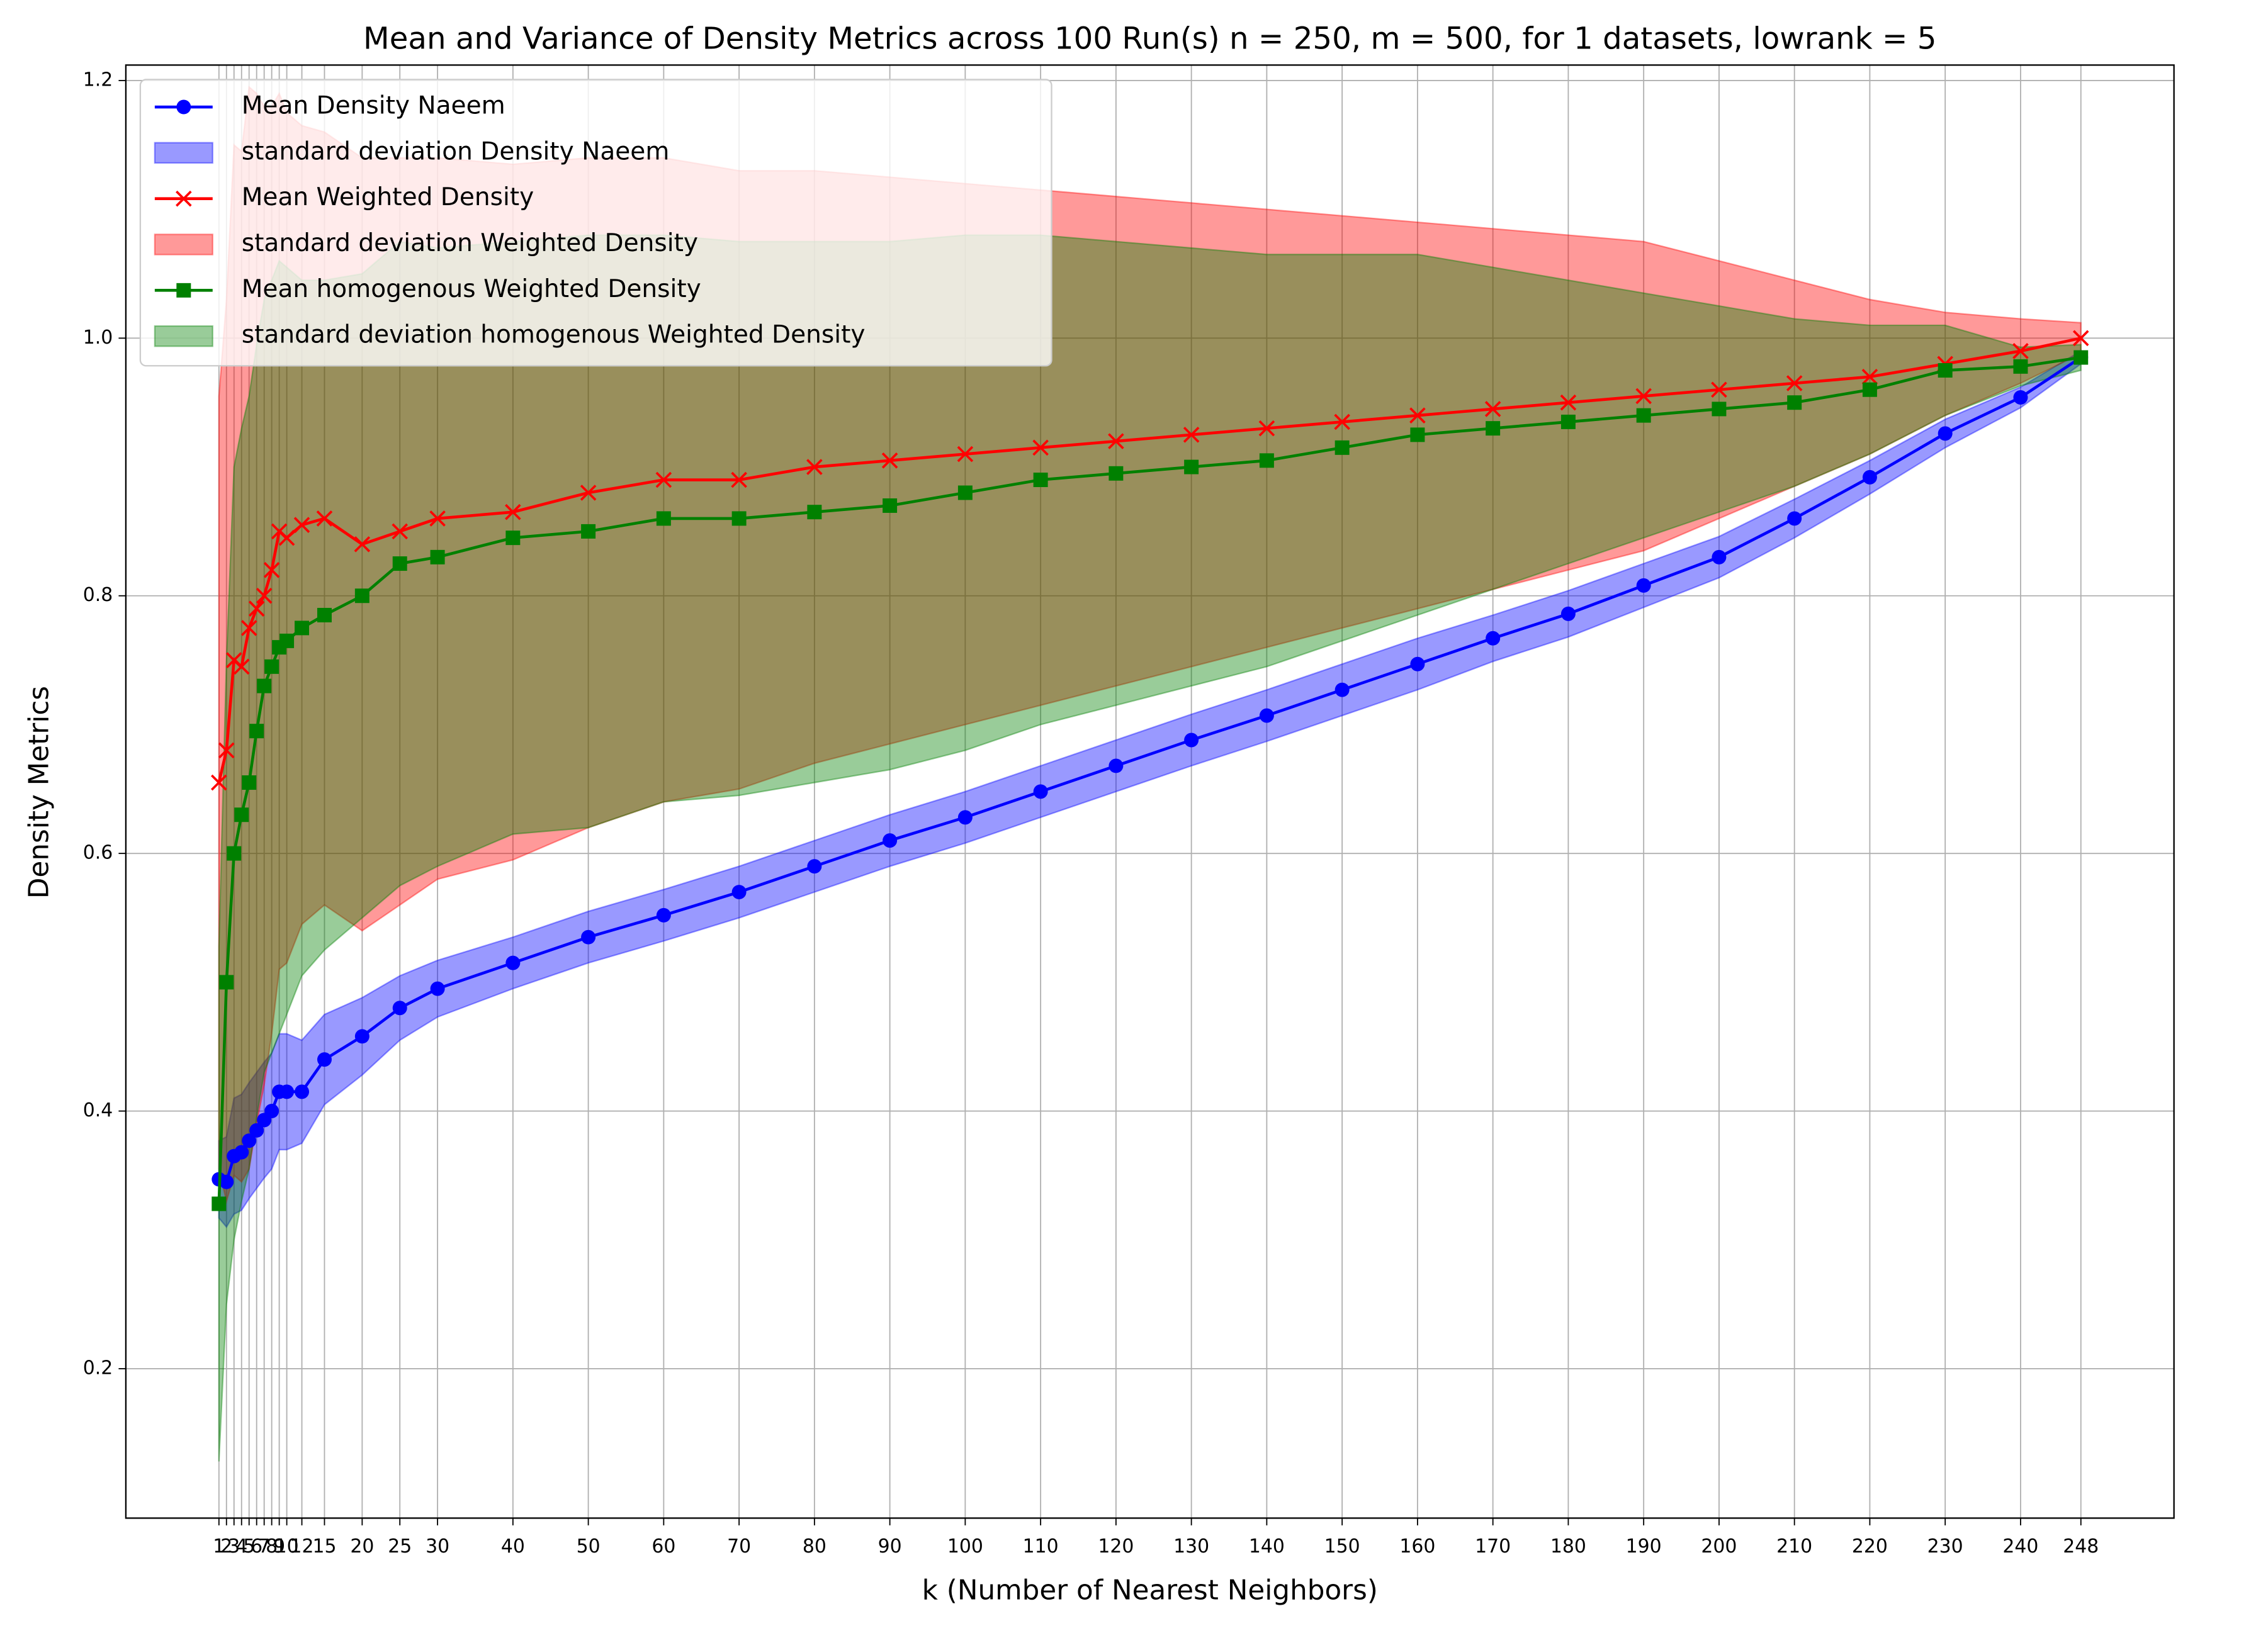 Image resolution: width=2268 pixels, height=1628 pixels. I want to click on y-tick-label: 1.2, so click(98, 80).